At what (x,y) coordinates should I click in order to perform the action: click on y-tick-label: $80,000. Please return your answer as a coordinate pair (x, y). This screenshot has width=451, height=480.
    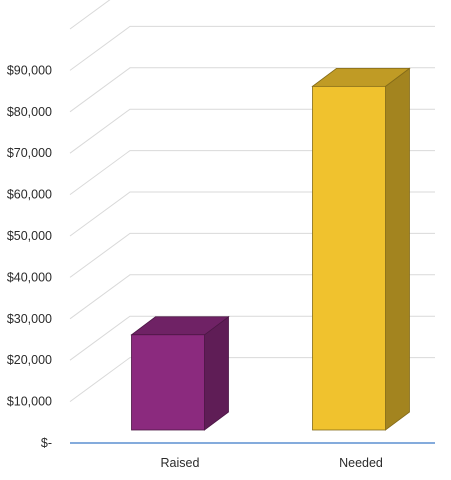
    Looking at the image, I should click on (29, 112).